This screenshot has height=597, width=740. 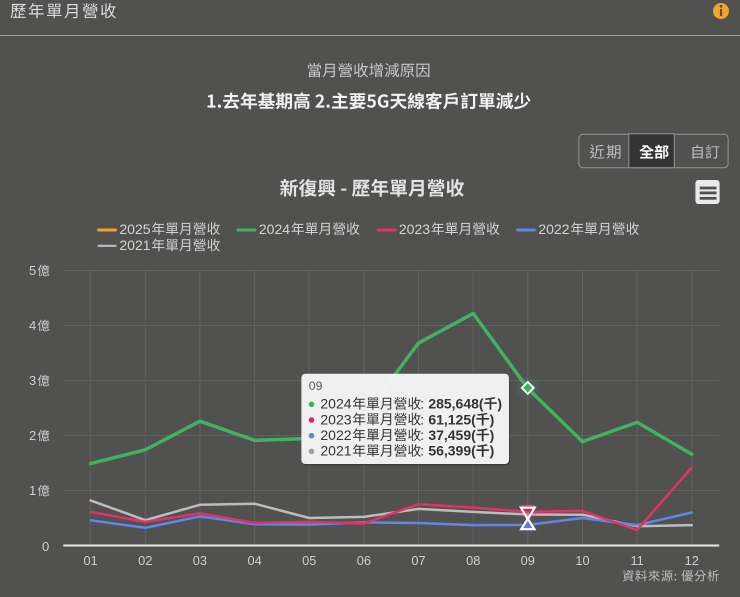 What do you see at coordinates (452, 451) in the screenshot?
I see `svg-text: 56,399(` at bounding box center [452, 451].